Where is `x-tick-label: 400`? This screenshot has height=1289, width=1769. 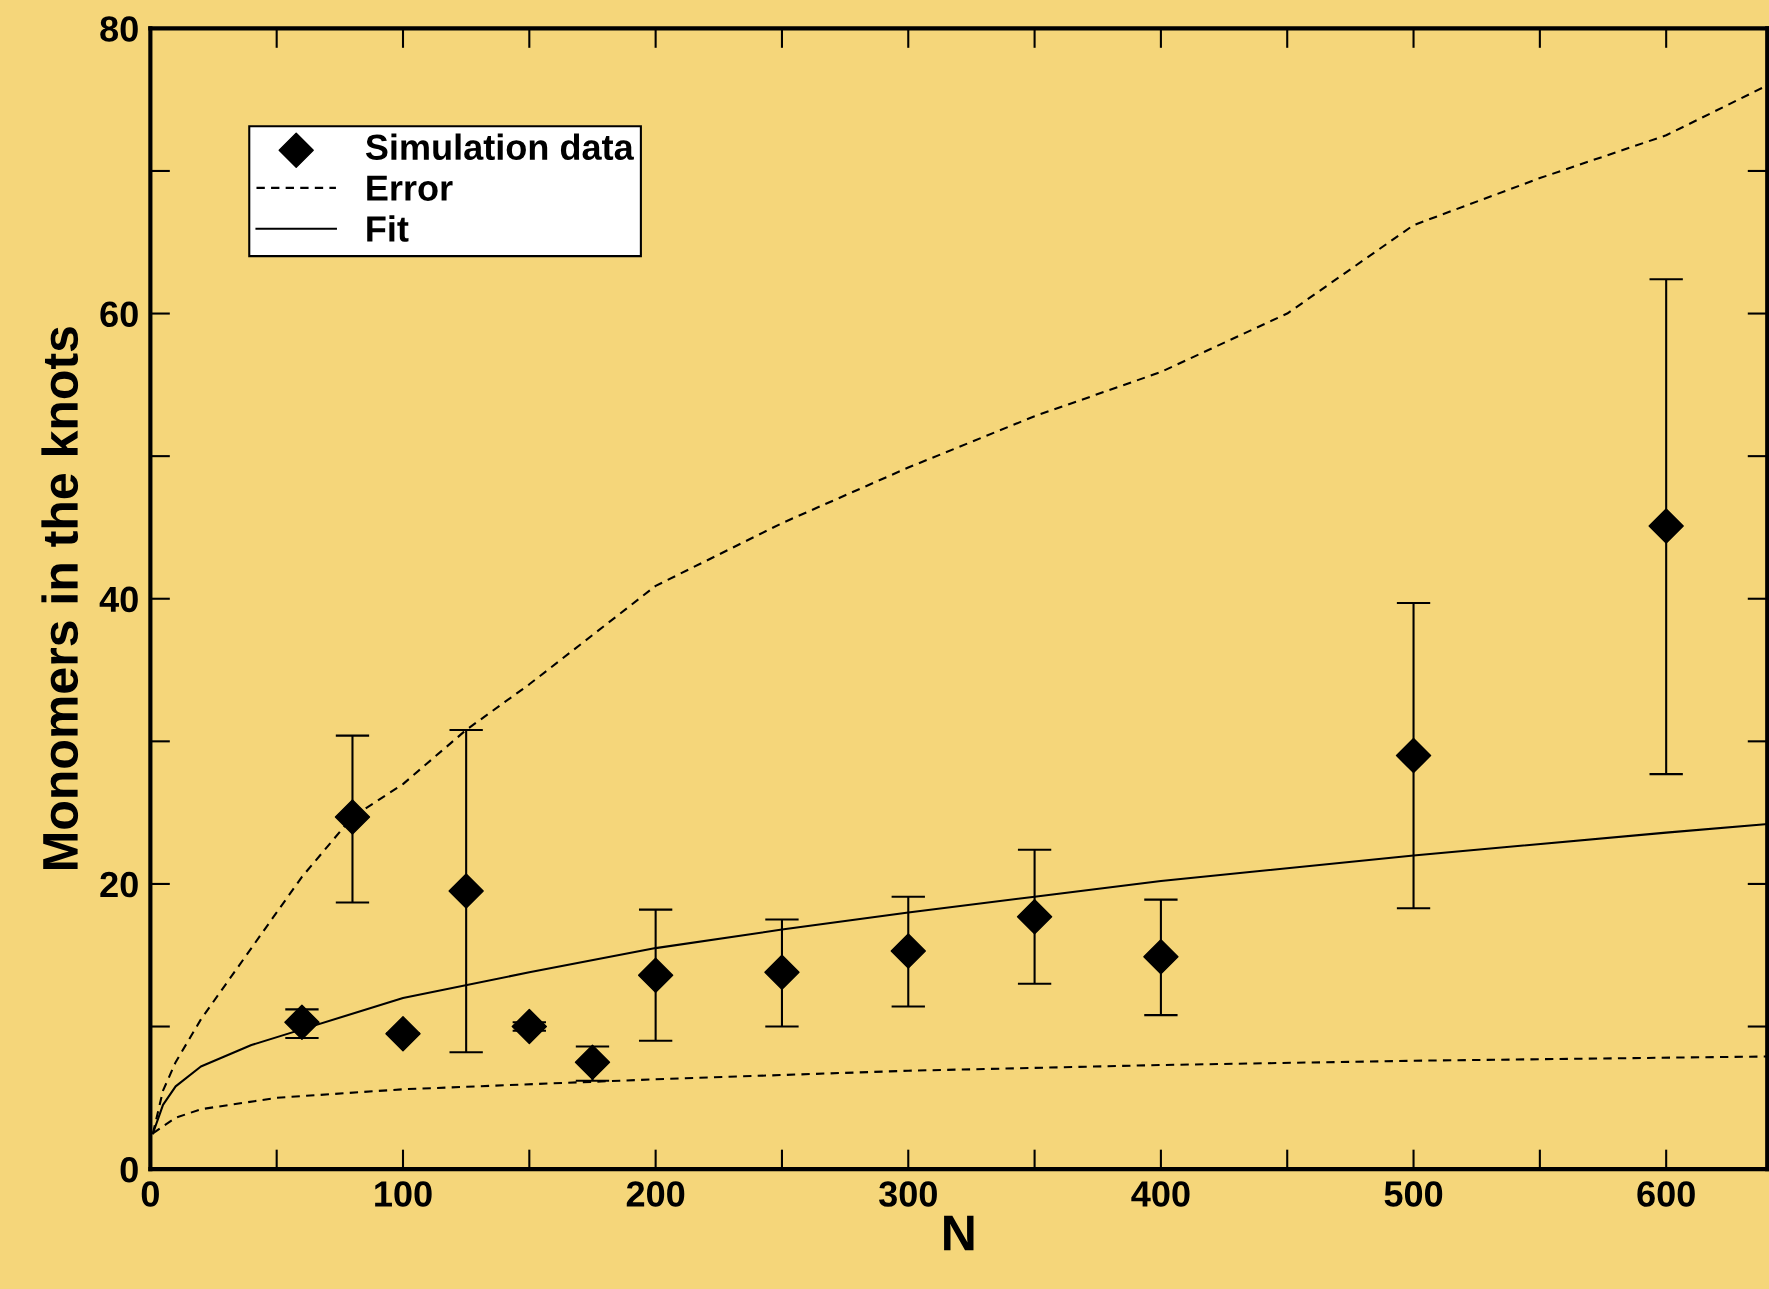 x-tick-label: 400 is located at coordinates (1160, 1194).